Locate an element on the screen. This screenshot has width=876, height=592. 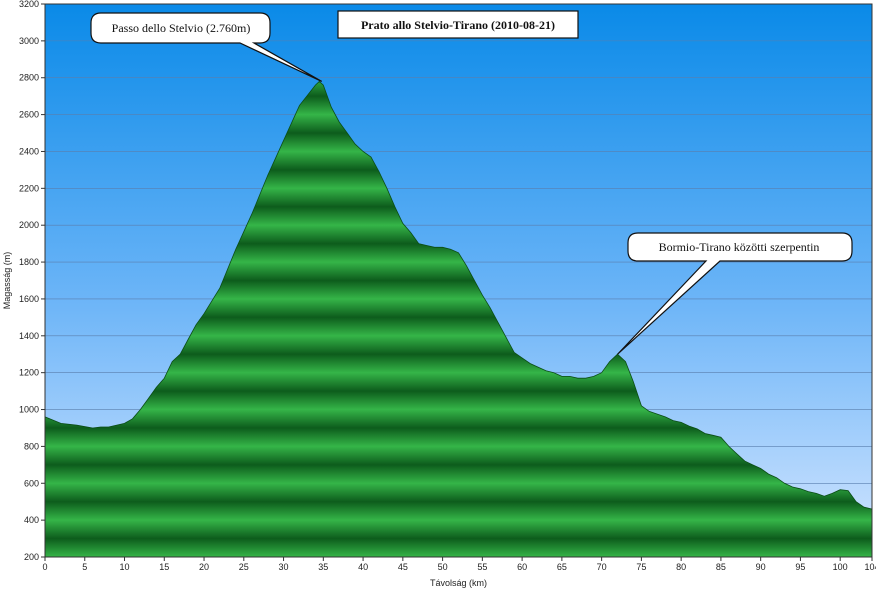
y-tick-label: 1200 is located at coordinates (29, 373).